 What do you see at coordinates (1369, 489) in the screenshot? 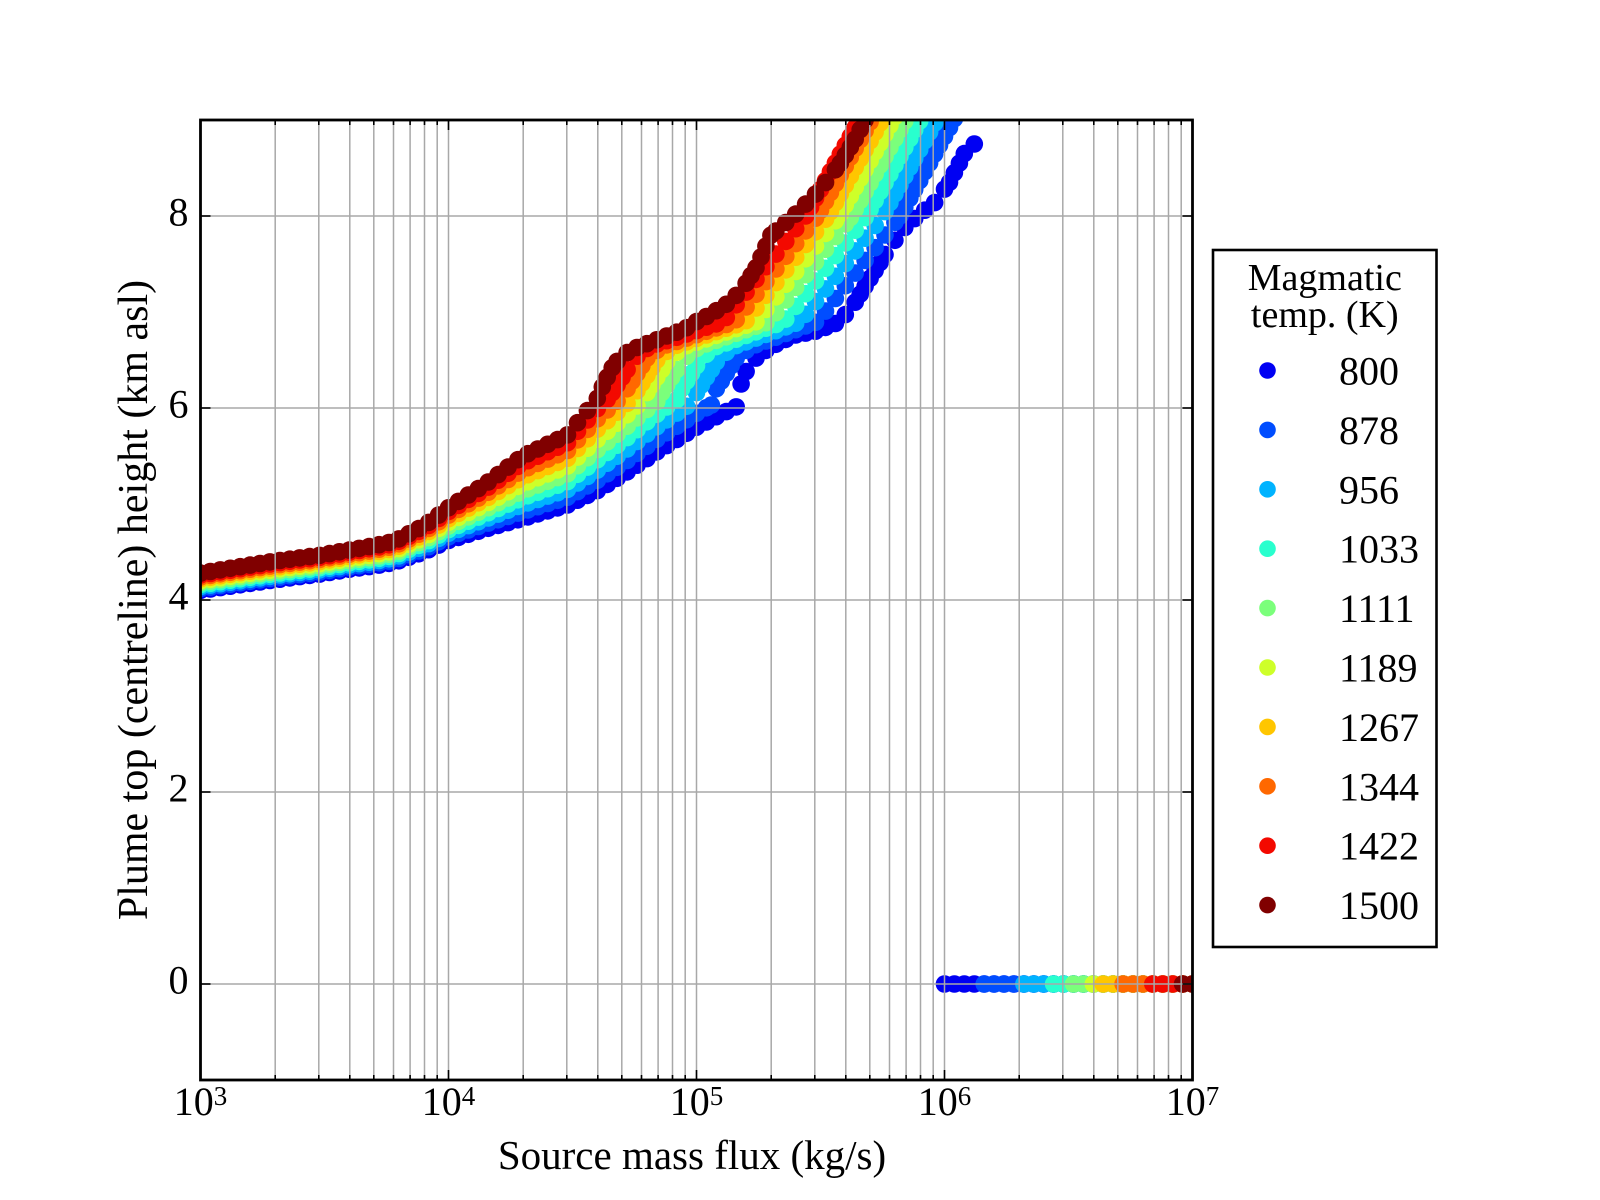
I see `svg-text: 956` at bounding box center [1369, 489].